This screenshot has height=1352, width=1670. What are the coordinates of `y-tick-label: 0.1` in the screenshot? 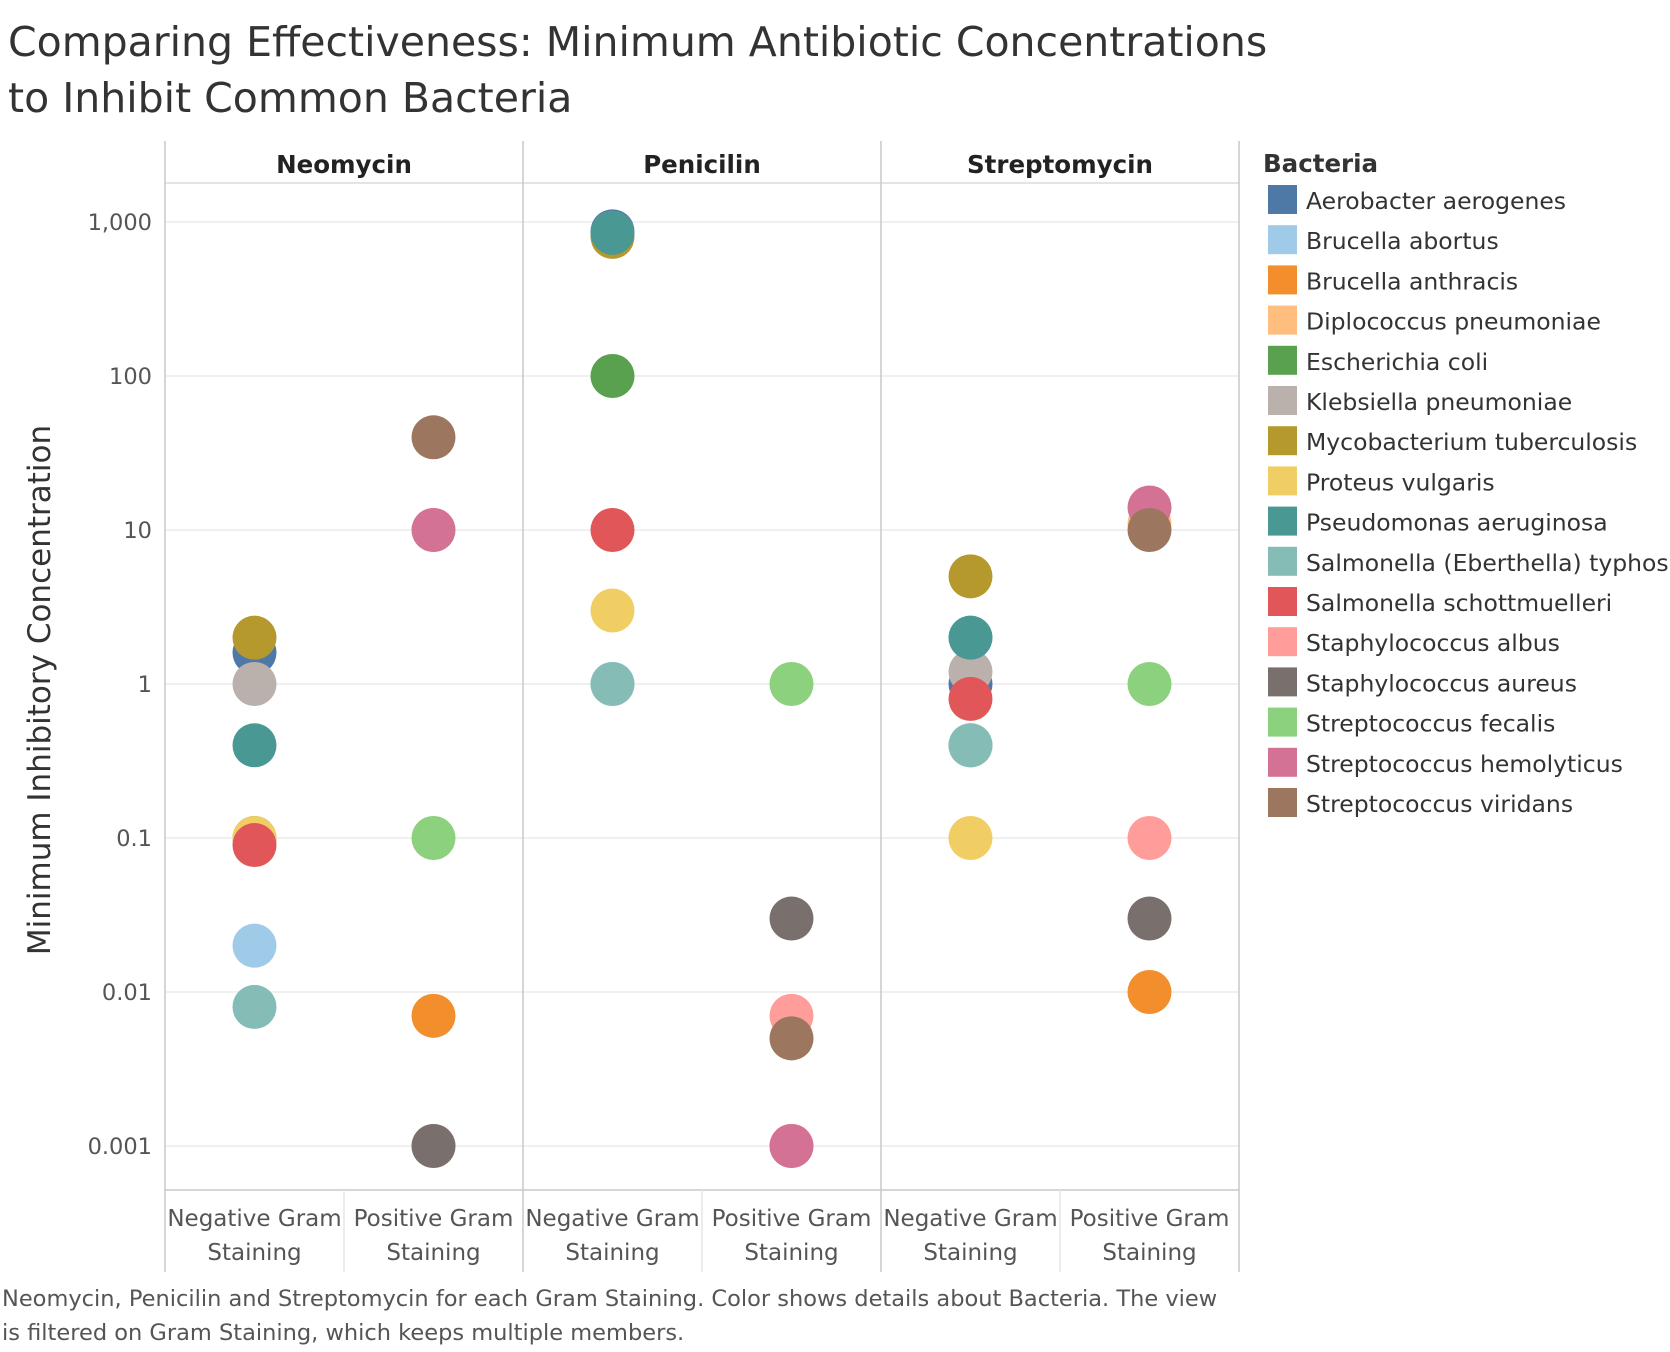 It's located at (134, 839).